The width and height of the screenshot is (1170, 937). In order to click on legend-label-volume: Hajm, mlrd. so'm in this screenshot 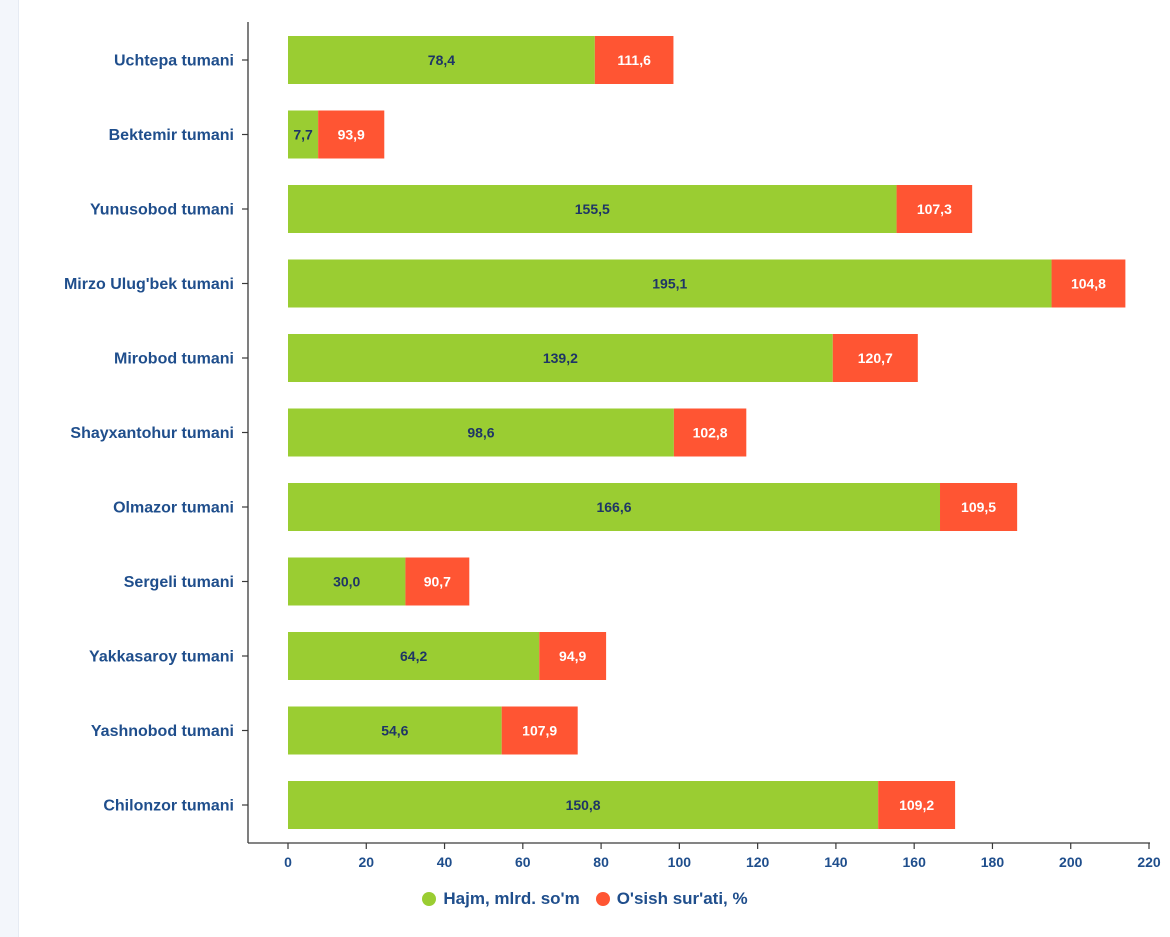, I will do `click(511, 898)`.